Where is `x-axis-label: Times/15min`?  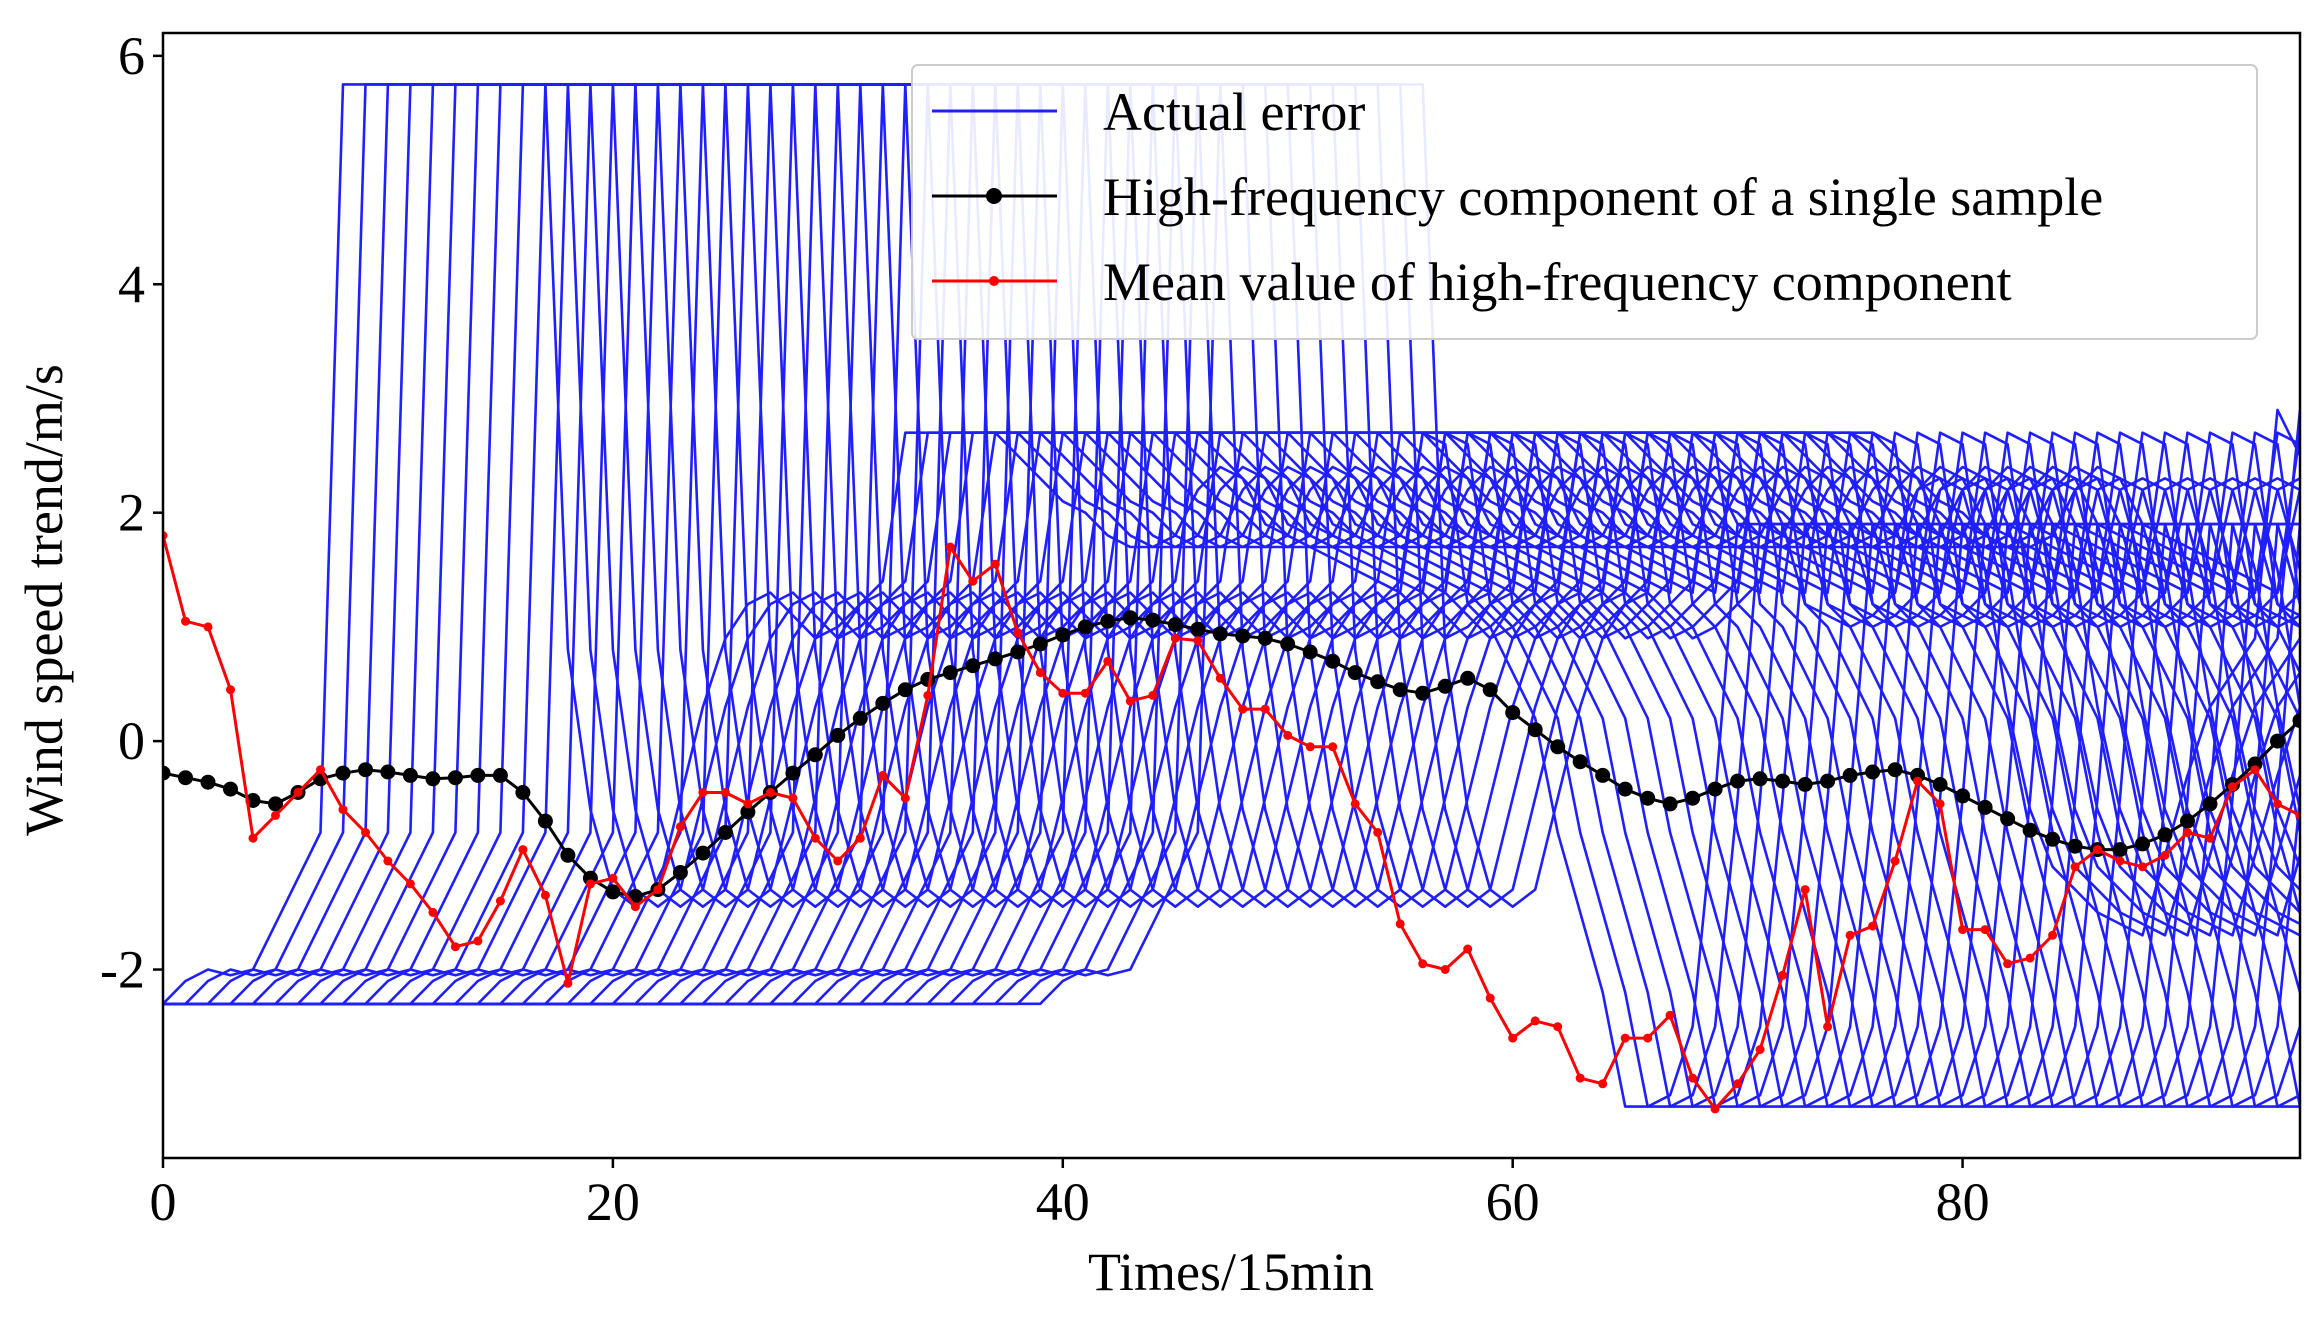 x-axis-label: Times/15min is located at coordinates (1231, 1272).